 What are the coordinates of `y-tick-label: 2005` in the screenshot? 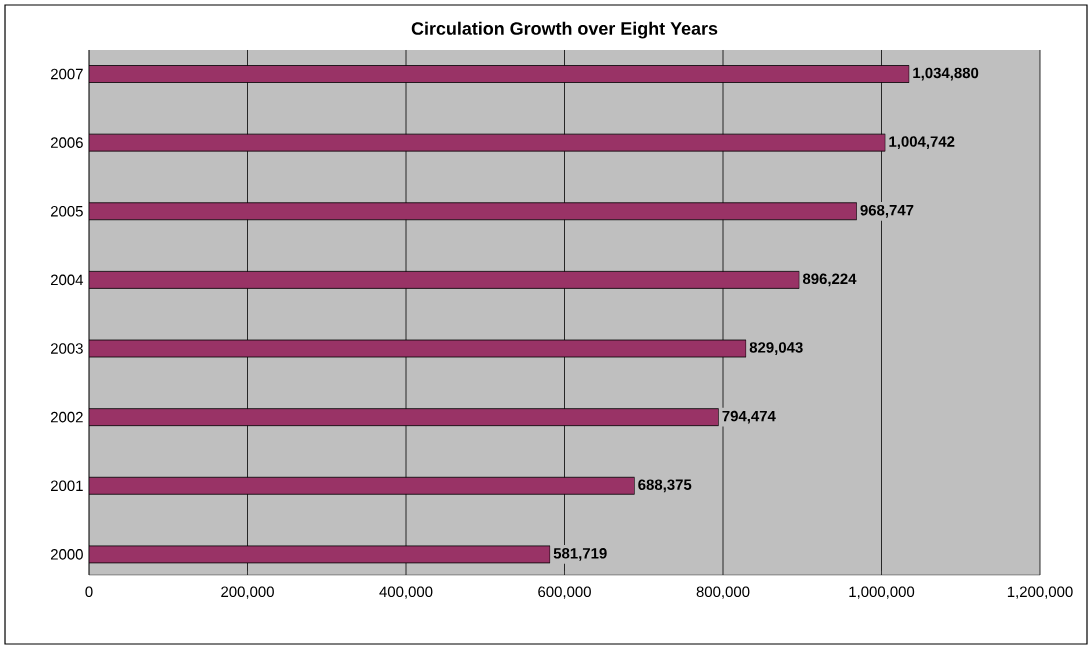 It's located at (67, 211).